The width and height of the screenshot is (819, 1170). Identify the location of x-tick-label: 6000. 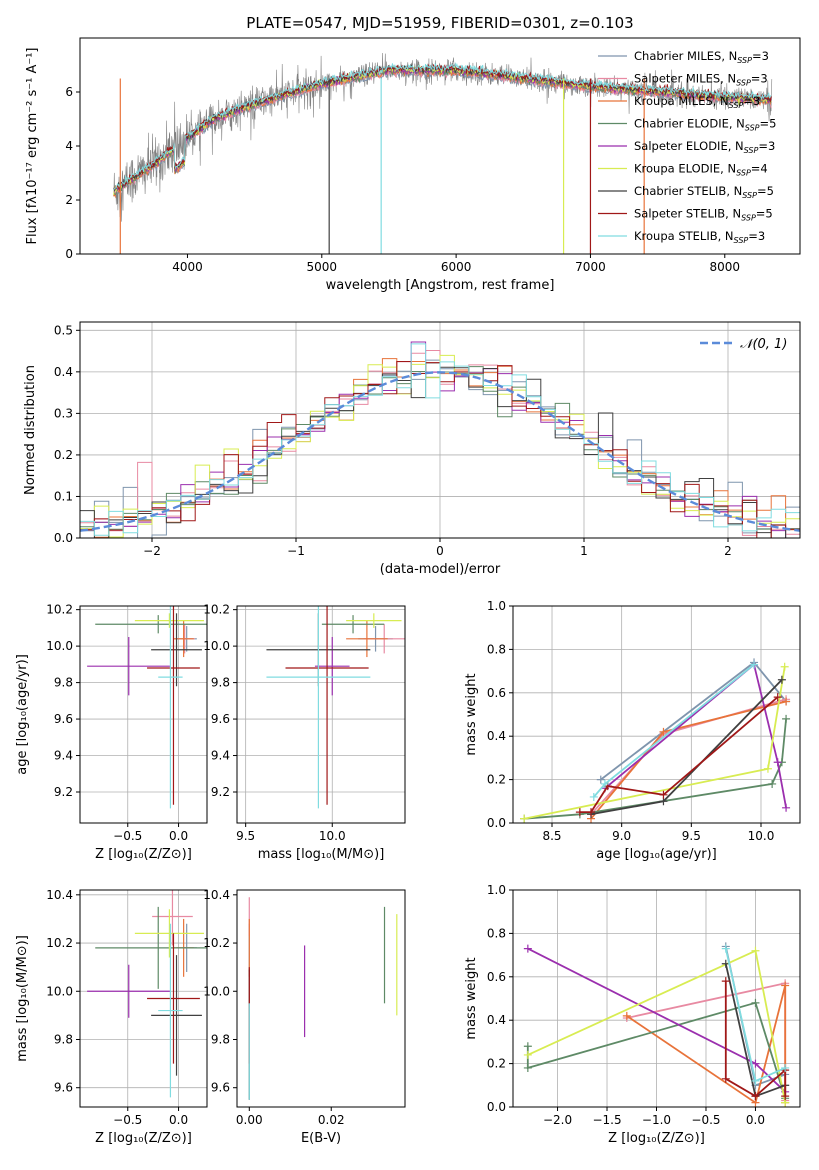
(456, 267).